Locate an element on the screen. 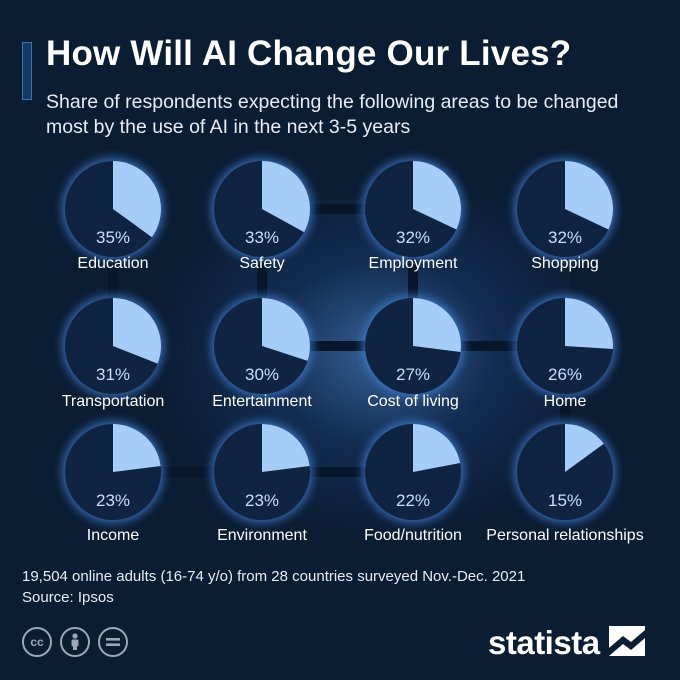 The height and width of the screenshot is (680, 680). source-note: Source: Ipsos is located at coordinates (68, 597).